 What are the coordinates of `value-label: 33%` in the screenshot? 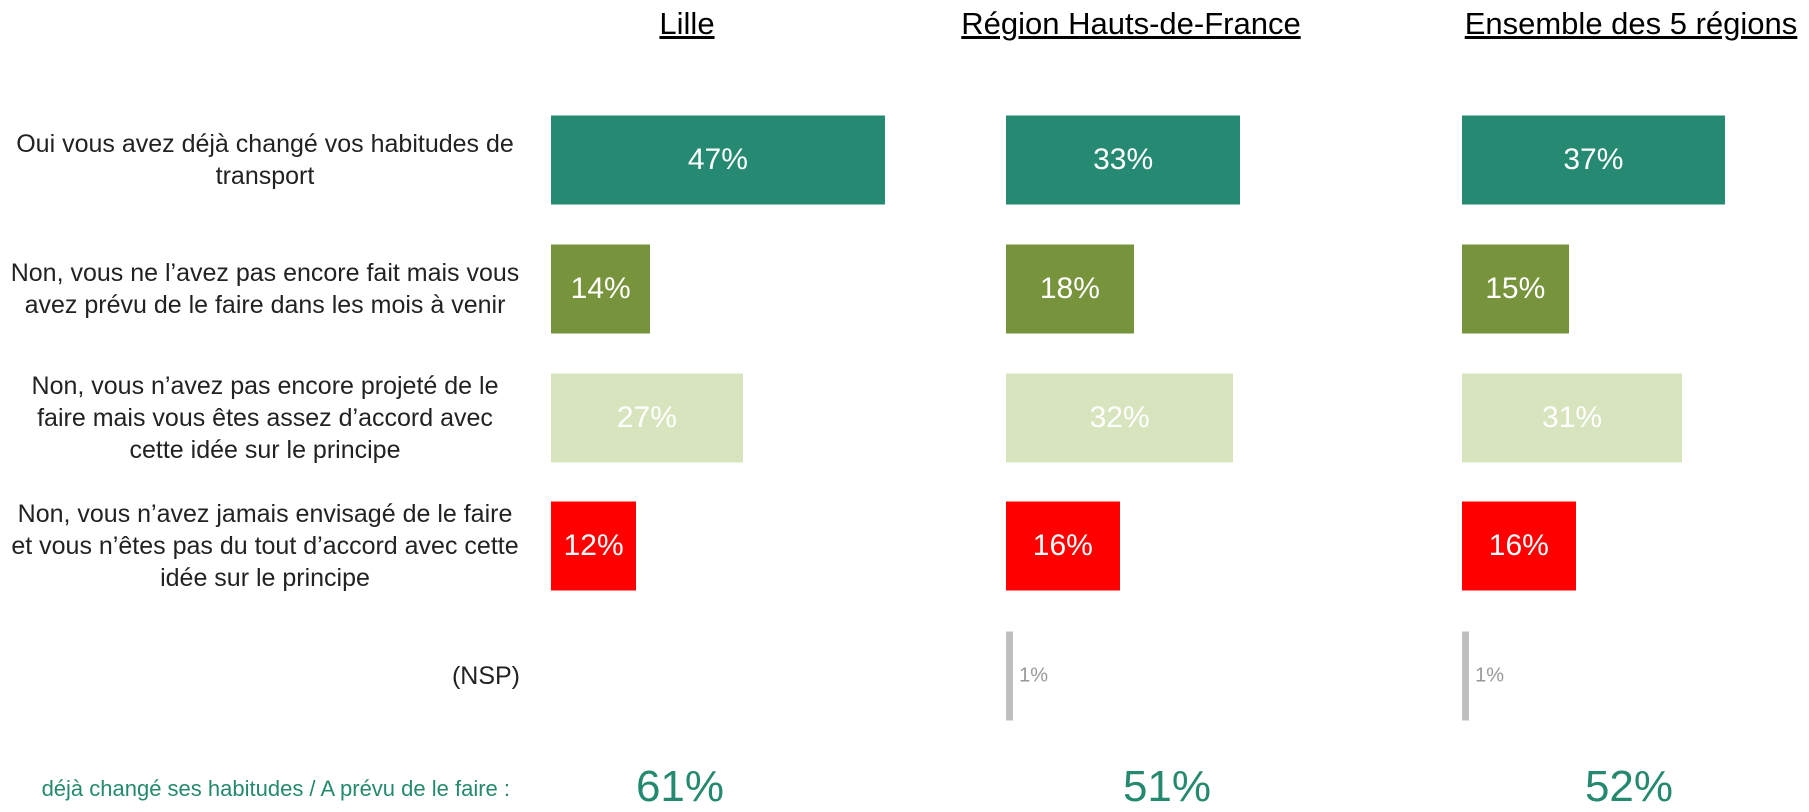 It's located at (1123, 159).